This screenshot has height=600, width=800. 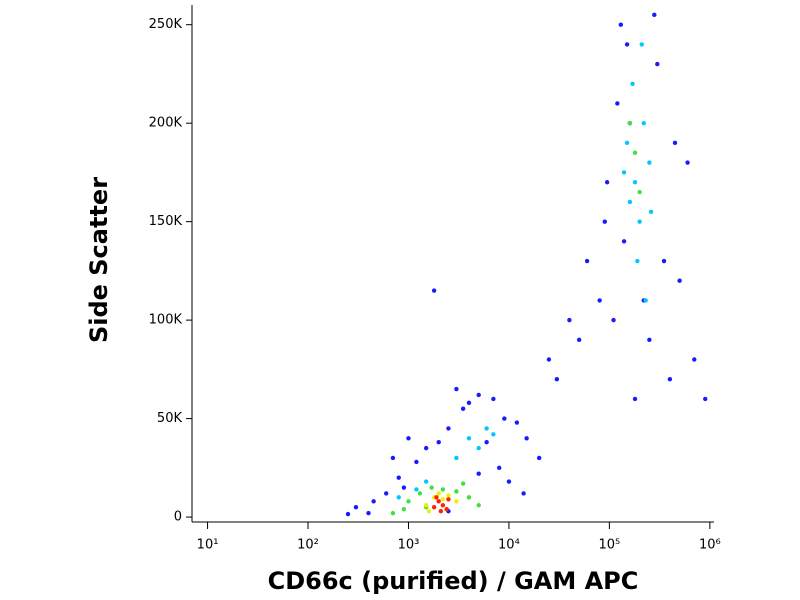 I want to click on x-tick-label: 10⁴, so click(x=509, y=545).